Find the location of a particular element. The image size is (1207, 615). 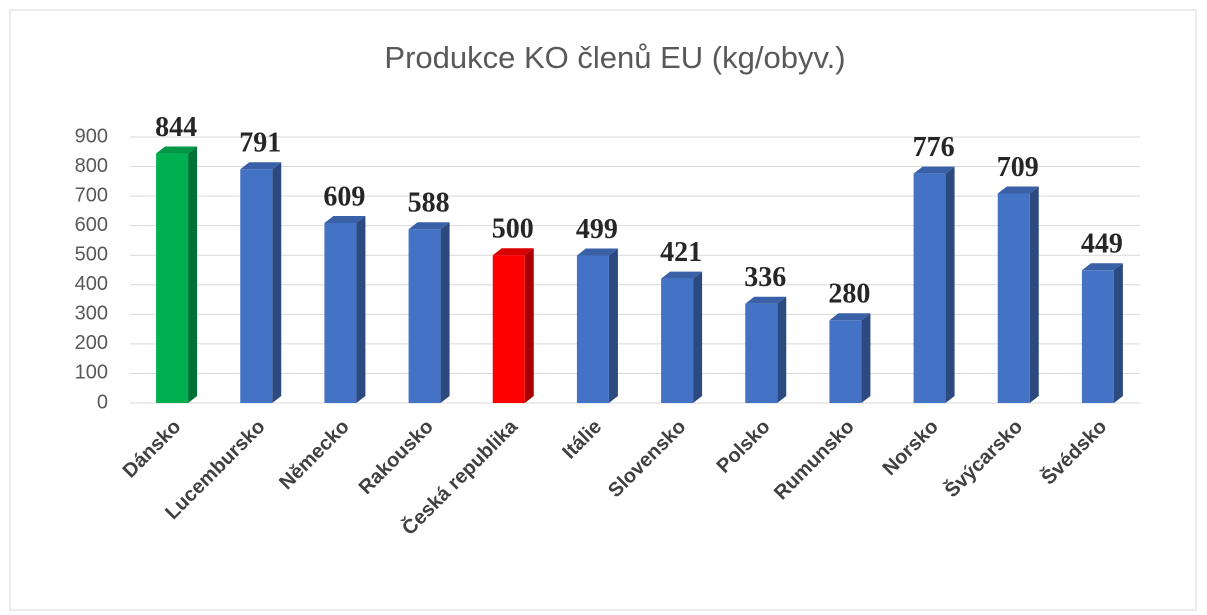

data-label: 449 is located at coordinates (1102, 244).